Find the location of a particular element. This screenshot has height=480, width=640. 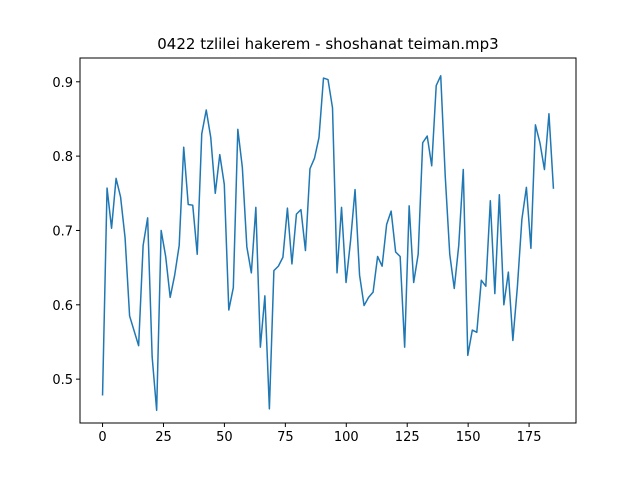

x-tick-label: 0 is located at coordinates (102, 437).